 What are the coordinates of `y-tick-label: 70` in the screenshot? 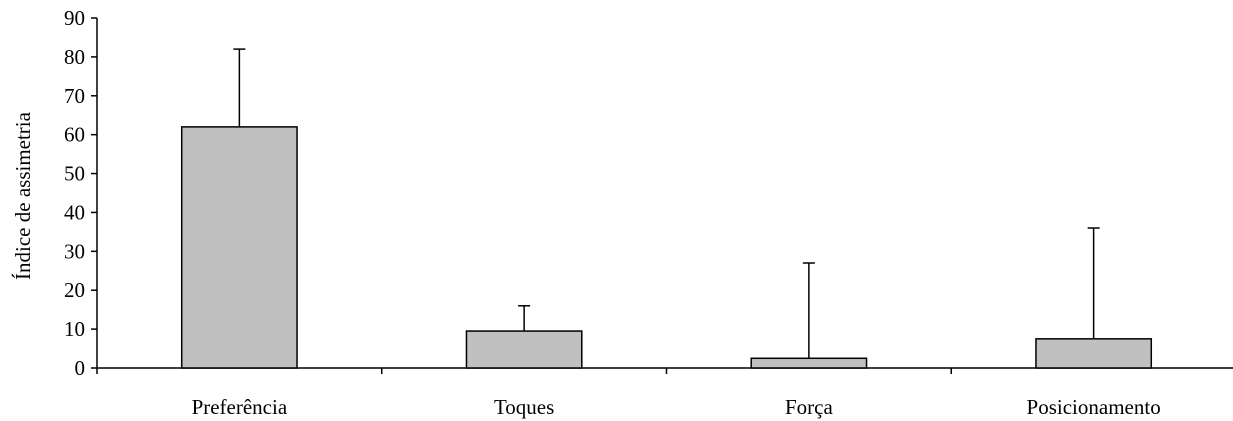 It's located at (74, 96).